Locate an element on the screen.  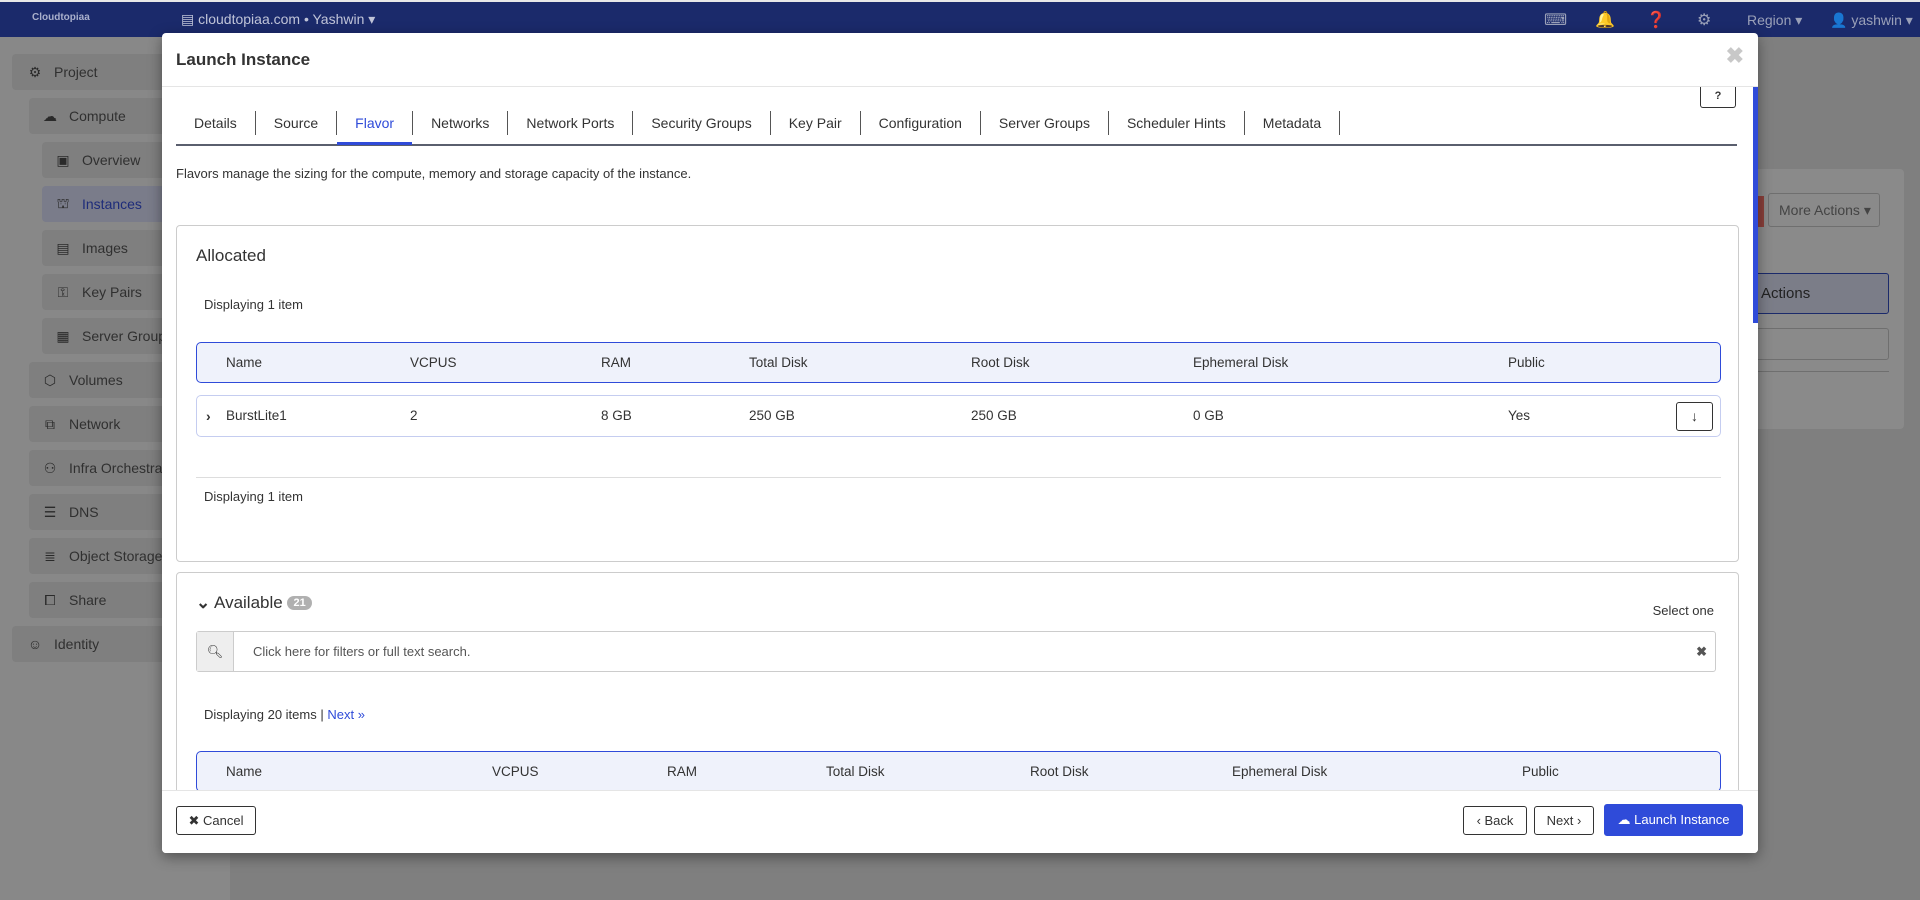
sidebar-item-label: Overview is located at coordinates (111, 160).